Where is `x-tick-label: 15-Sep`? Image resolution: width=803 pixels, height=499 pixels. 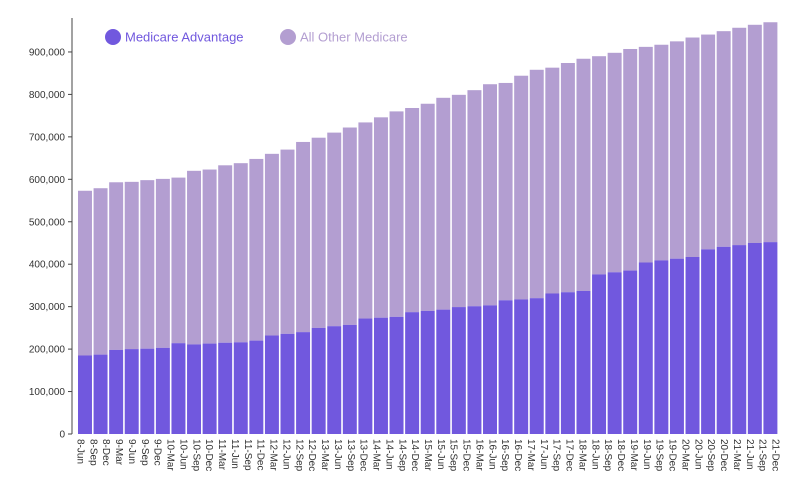
x-tick-label: 15-Sep is located at coordinates (453, 455).